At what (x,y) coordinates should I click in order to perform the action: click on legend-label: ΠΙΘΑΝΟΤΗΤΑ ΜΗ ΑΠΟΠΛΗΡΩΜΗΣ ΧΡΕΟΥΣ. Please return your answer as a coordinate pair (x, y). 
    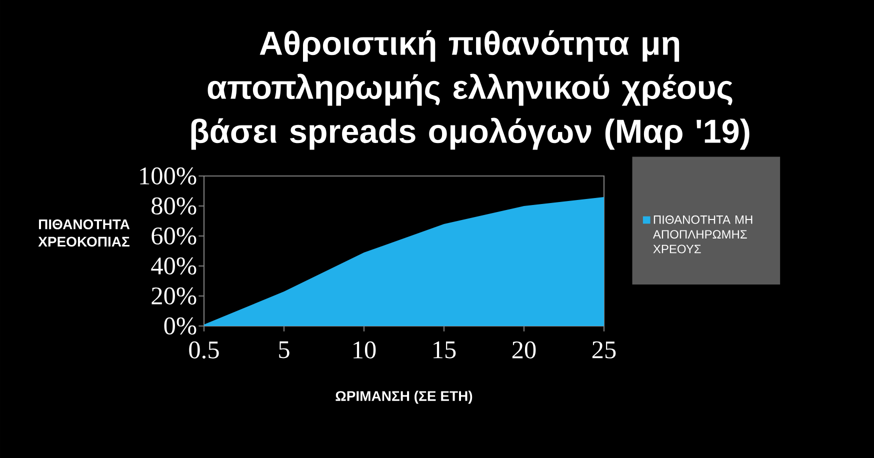
    Looking at the image, I should click on (702, 234).